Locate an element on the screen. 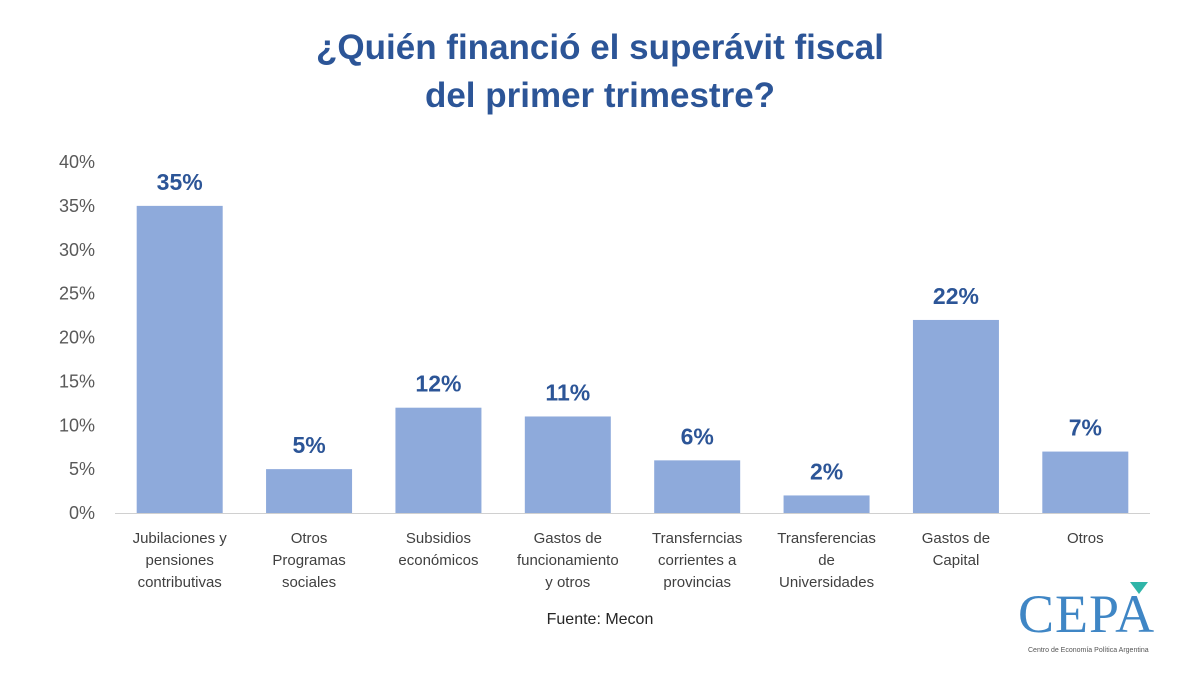 The image size is (1200, 675). y-tick-label: 10% is located at coordinates (77, 425).